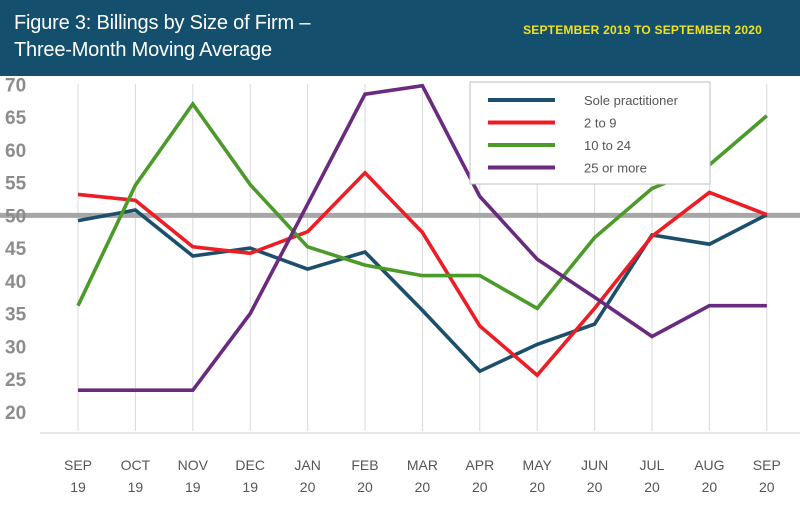 This screenshot has width=800, height=507. Describe the element at coordinates (136, 465) in the screenshot. I see `x-tick-label: OCT` at that location.